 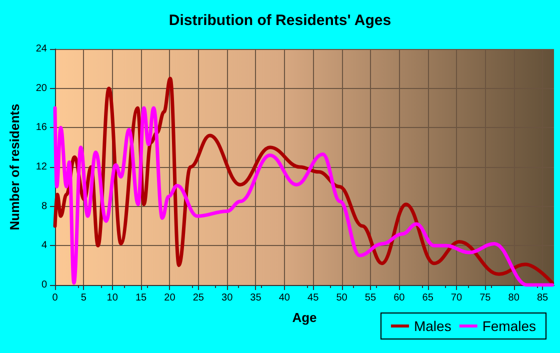 What do you see at coordinates (314, 298) in the screenshot?
I see `x-tick-label: 45` at bounding box center [314, 298].